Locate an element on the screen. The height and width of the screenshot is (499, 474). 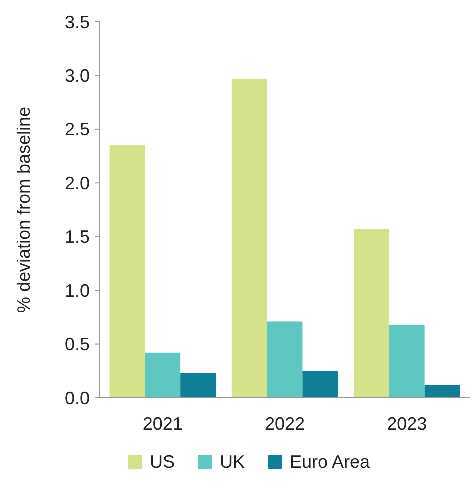
x-tick-label: 2022 is located at coordinates (285, 424).